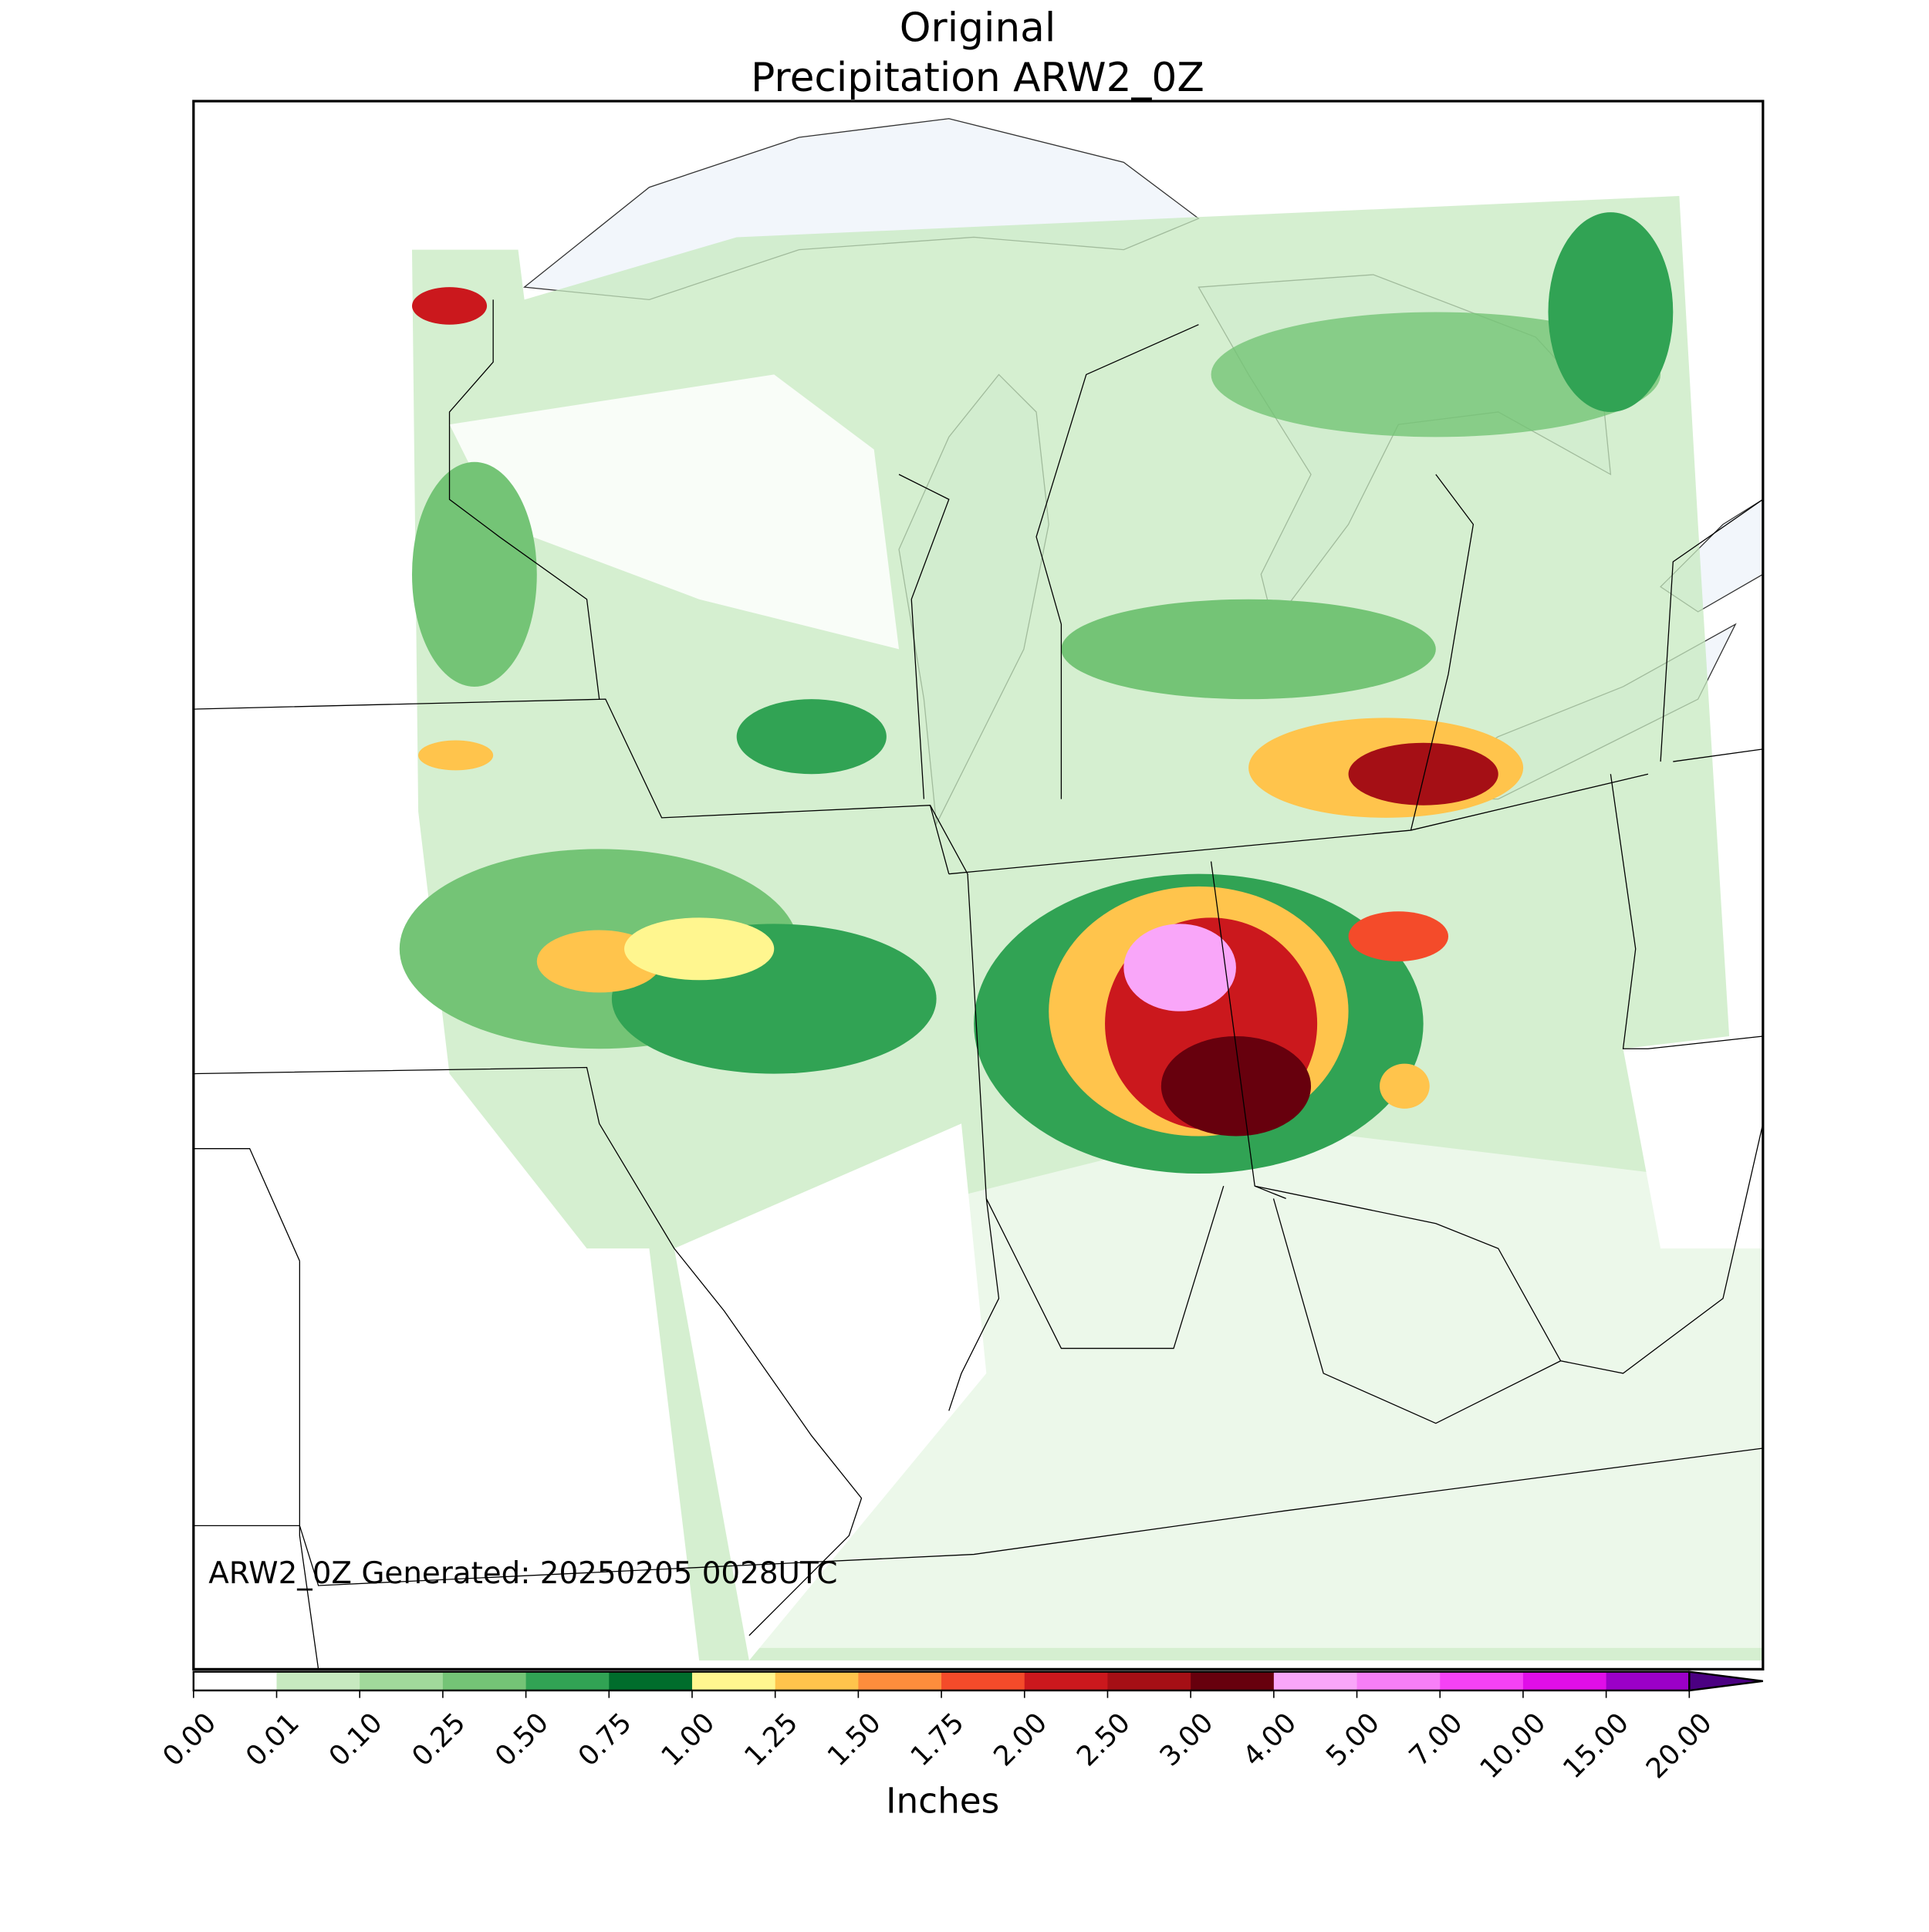  I want to click on subtitle: Precipitation ARW2_0Z, so click(977, 78).